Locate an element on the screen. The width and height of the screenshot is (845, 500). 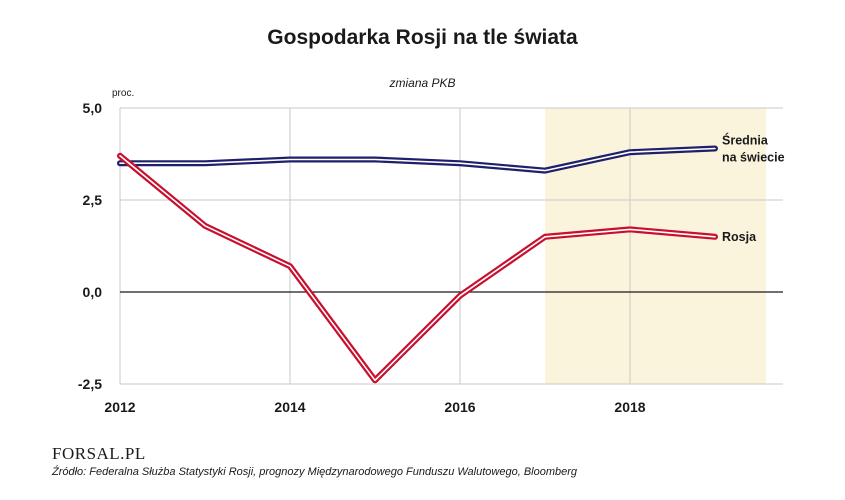
series-label: na świecie is located at coordinates (753, 157).